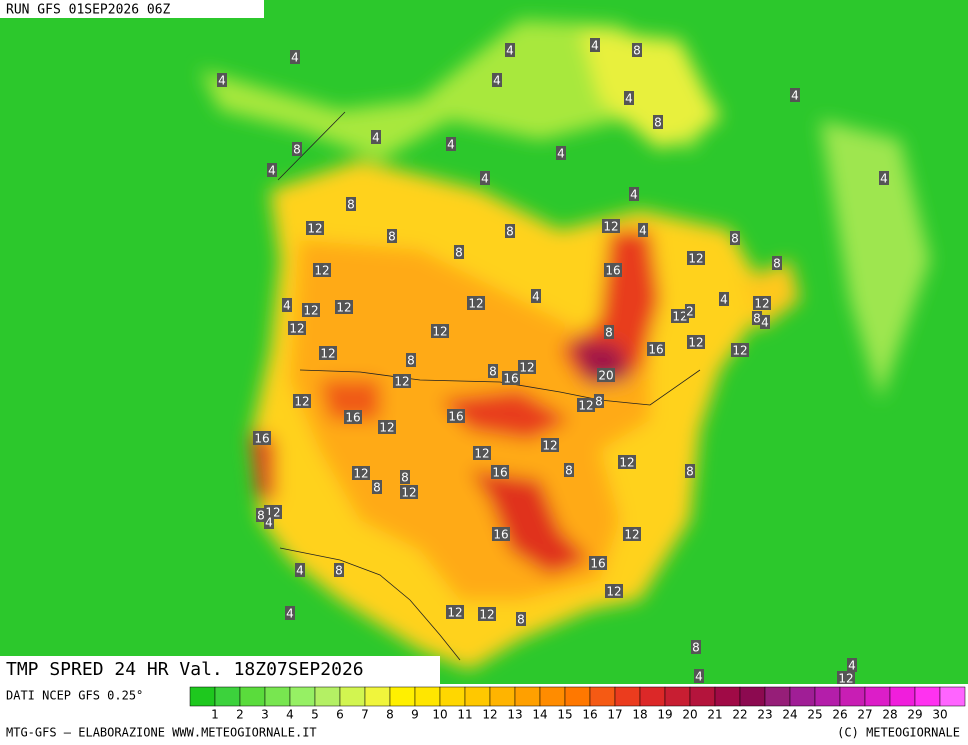 This screenshot has height=745, width=968. I want to click on legend-tick-label: 5, so click(315, 715).